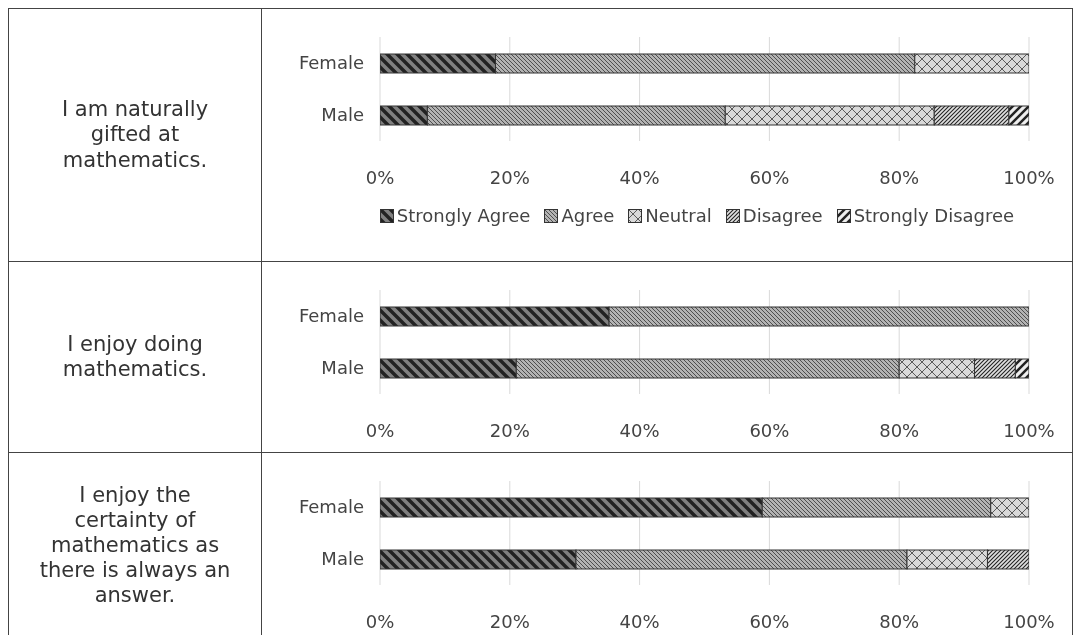  Describe the element at coordinates (678, 215) in the screenshot. I see `legend-label: Neutral` at that location.